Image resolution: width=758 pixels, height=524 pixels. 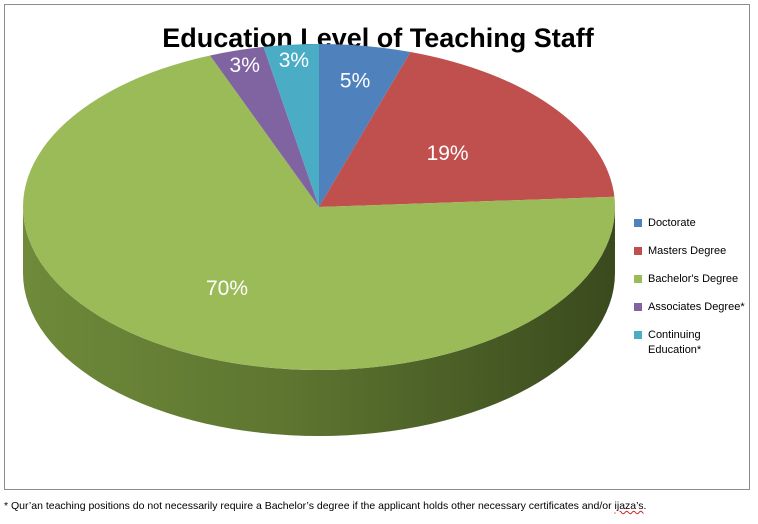 I want to click on legend-item-doctorate: Doctorate, so click(x=694, y=223).